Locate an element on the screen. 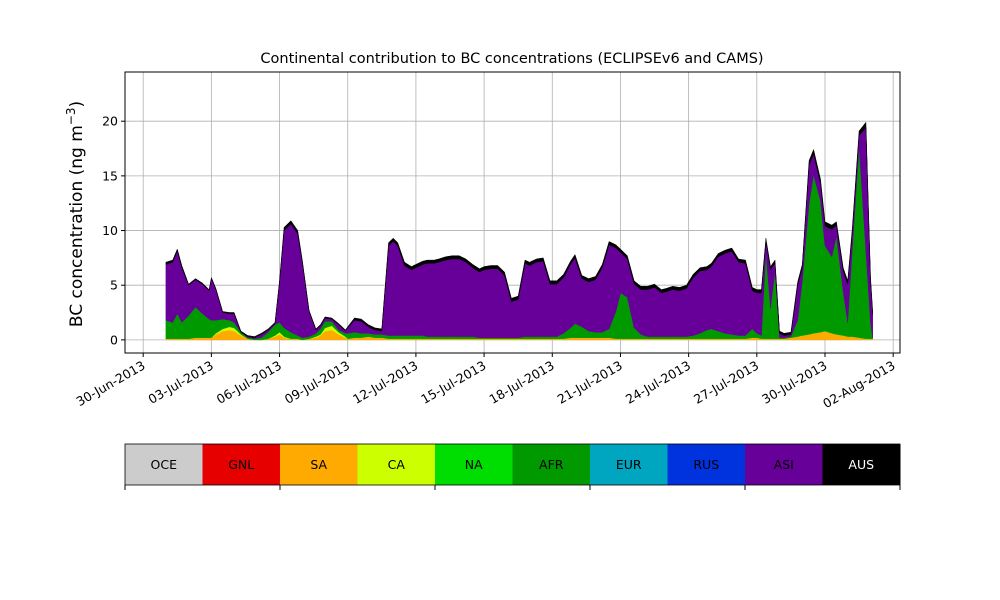 This screenshot has height=600, width=1000. legend-label-oce: OCE is located at coordinates (164, 464).